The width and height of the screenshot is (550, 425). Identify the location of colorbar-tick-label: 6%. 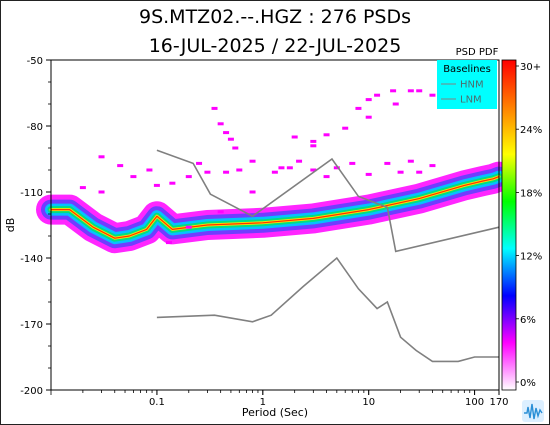
(528, 320).